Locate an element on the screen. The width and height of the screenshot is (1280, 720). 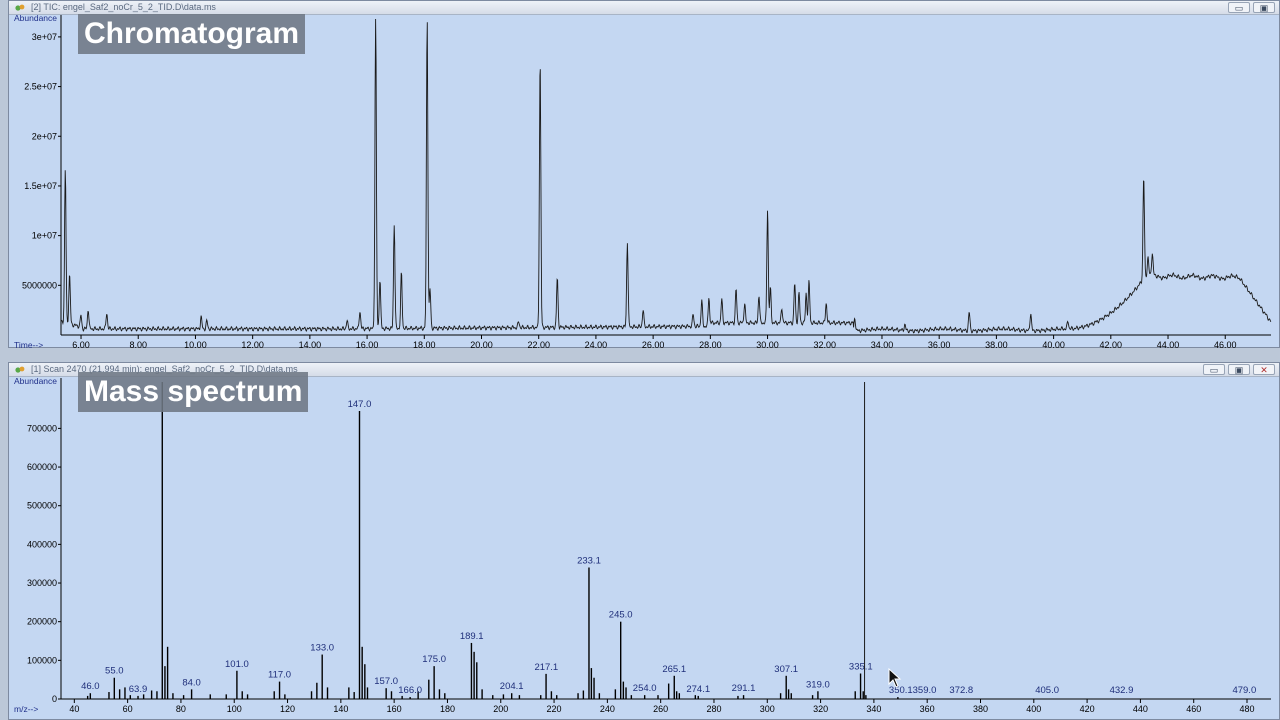
peak-label: 307.1 is located at coordinates (786, 669).